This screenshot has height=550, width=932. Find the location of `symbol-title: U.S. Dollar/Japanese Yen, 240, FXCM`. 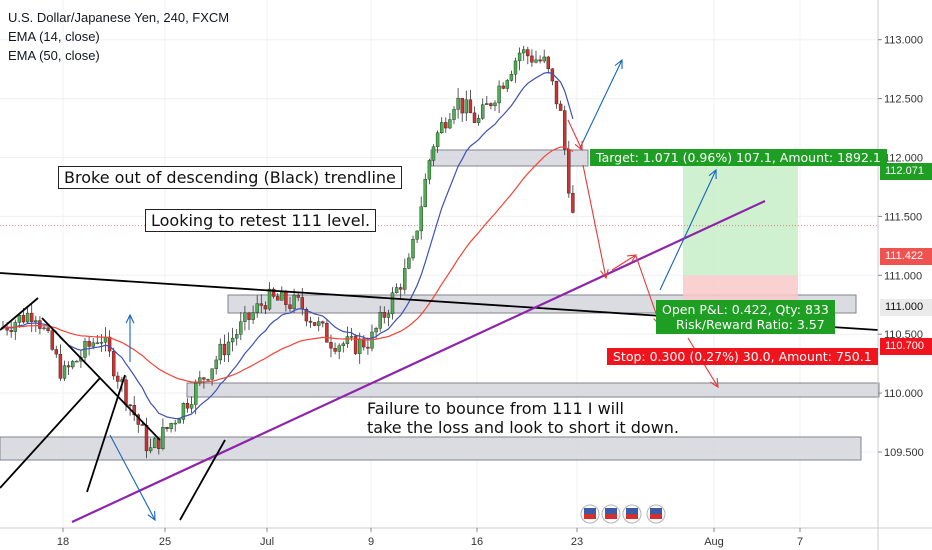

symbol-title: U.S. Dollar/Japanese Yen, 240, FXCM is located at coordinates (119, 17).